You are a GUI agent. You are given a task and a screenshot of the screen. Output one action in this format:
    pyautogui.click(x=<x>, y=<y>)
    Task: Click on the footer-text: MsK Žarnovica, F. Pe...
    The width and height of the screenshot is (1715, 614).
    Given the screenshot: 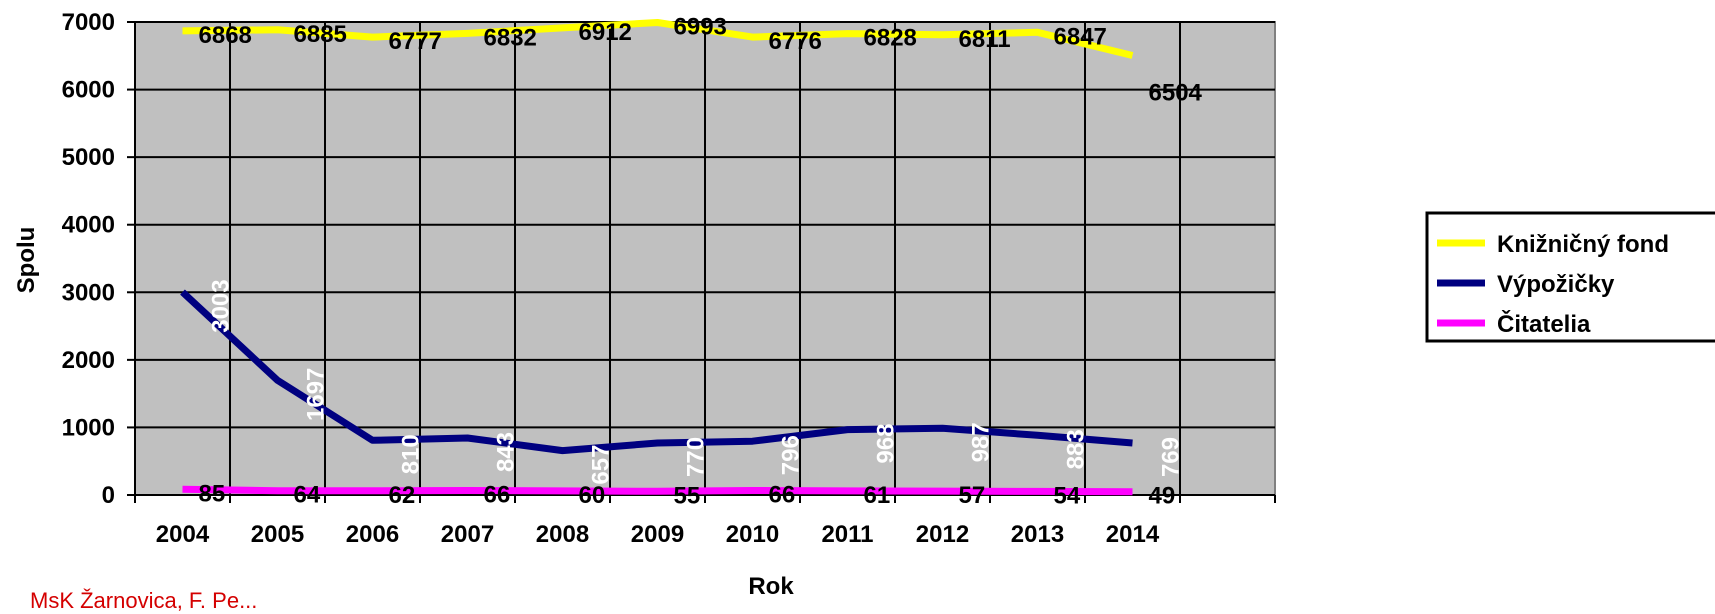 What is the action you would take?
    pyautogui.click(x=144, y=600)
    